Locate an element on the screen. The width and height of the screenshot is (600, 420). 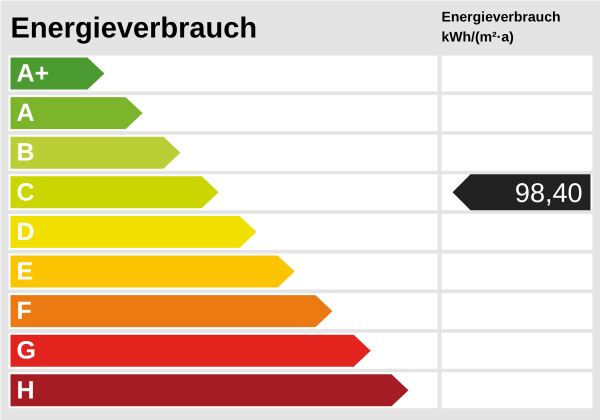
y-tick-label: H is located at coordinates (25, 390).